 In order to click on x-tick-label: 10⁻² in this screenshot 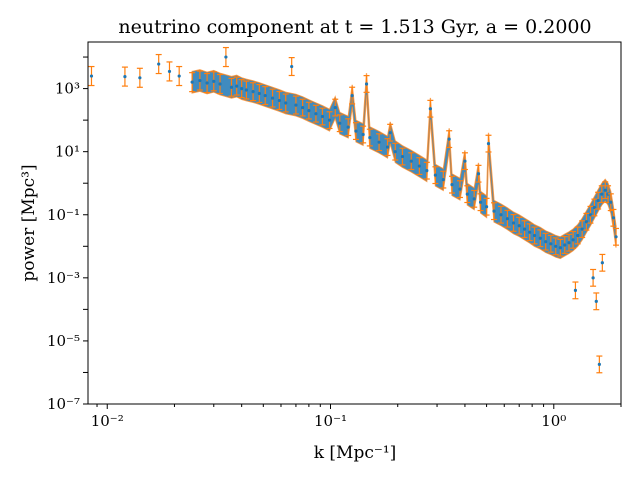, I will do `click(107, 421)`.